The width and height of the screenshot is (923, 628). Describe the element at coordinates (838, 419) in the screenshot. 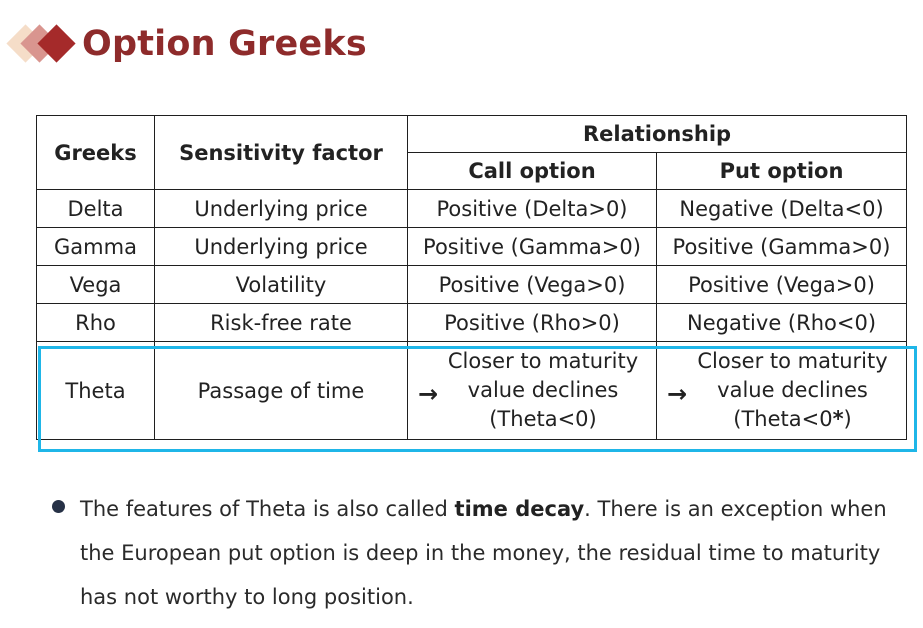

I see `asterisk-mark: *` at that location.